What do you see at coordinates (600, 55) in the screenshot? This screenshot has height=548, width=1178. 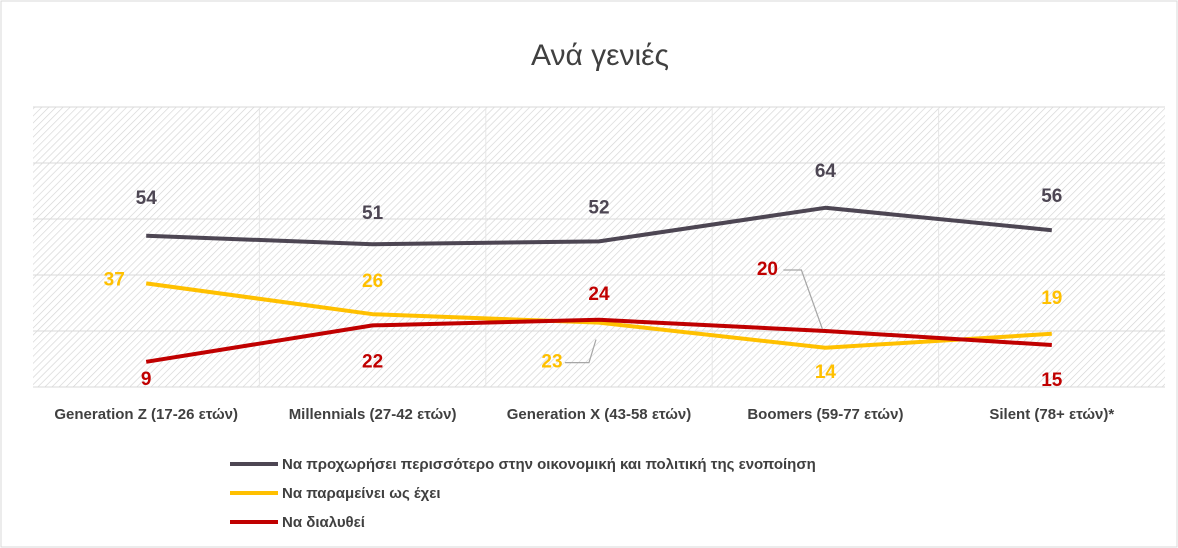 I see `chart-title: Ανά γενιές` at bounding box center [600, 55].